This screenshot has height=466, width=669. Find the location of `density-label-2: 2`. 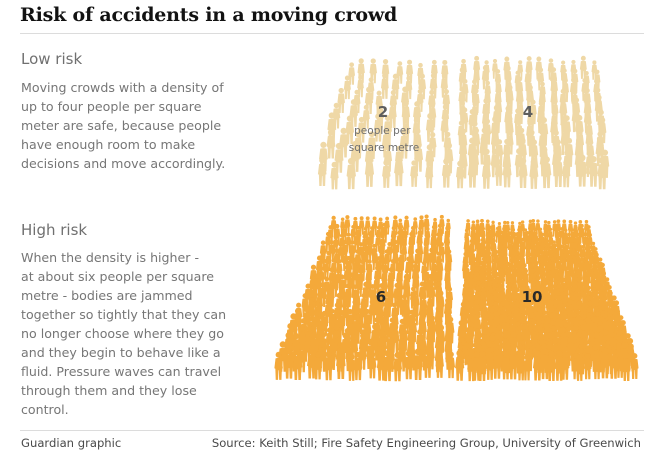

density-label-2: 2 is located at coordinates (383, 112).